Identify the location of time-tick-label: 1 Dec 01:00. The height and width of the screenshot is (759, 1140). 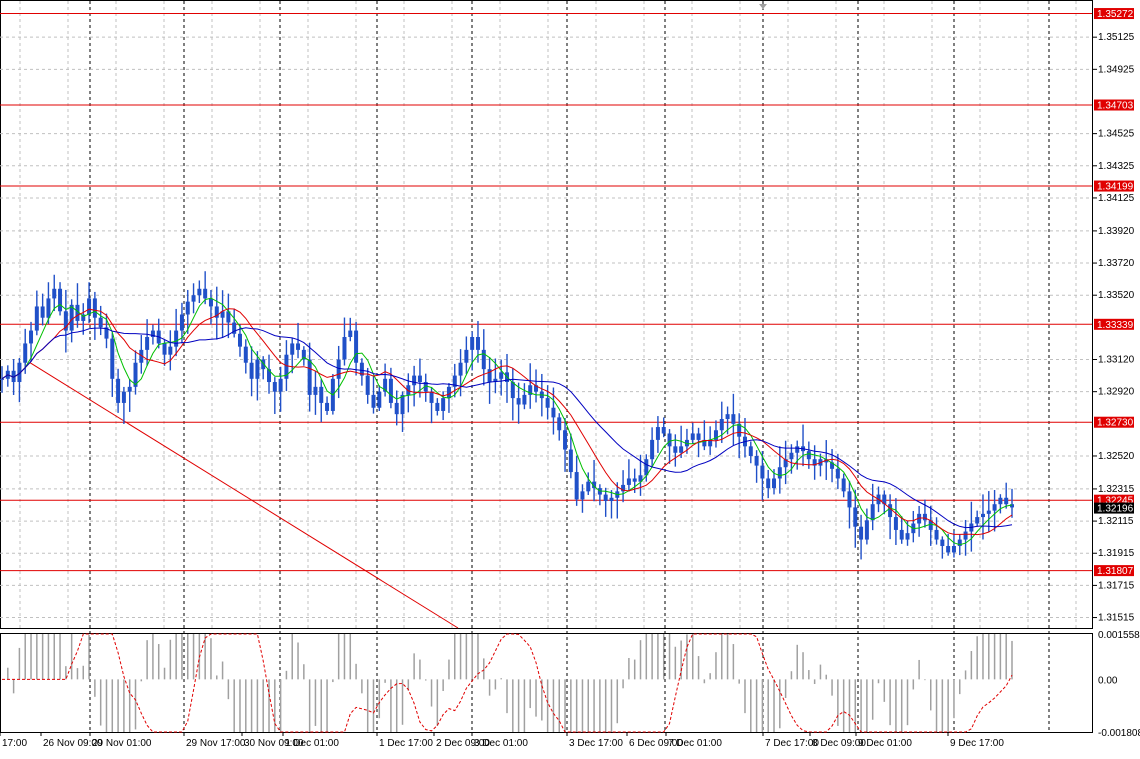
(312, 743).